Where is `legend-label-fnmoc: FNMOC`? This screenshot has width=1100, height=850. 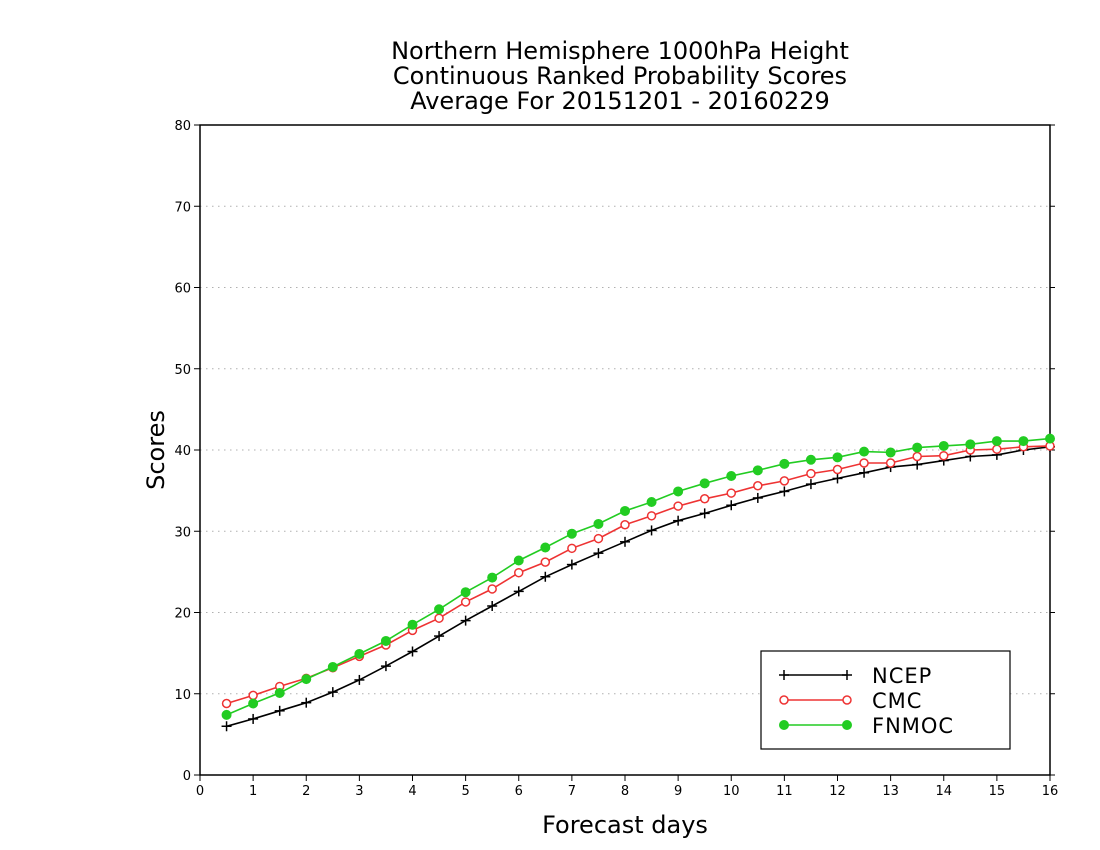
legend-label-fnmoc: FNMOC is located at coordinates (913, 726).